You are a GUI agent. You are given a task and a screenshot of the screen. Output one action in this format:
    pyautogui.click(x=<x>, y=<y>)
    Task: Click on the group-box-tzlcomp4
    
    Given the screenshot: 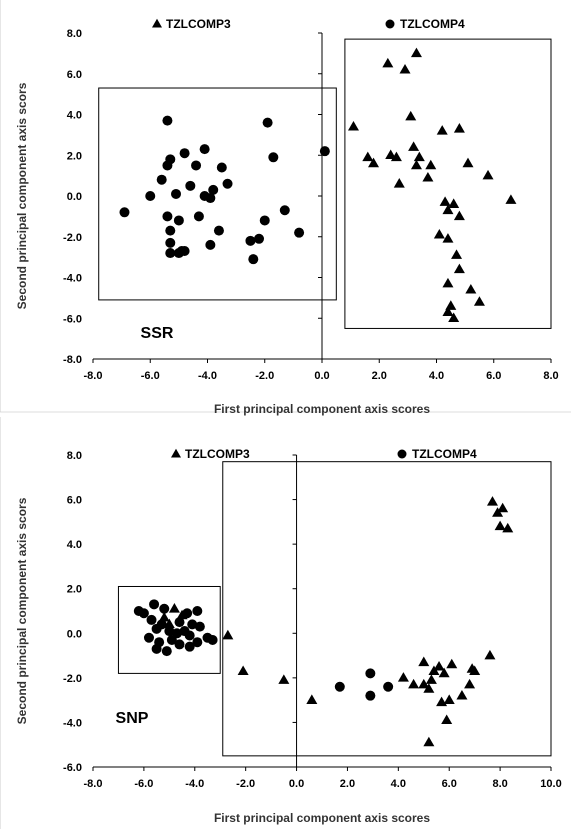 What is the action you would take?
    pyautogui.click(x=169, y=629)
    